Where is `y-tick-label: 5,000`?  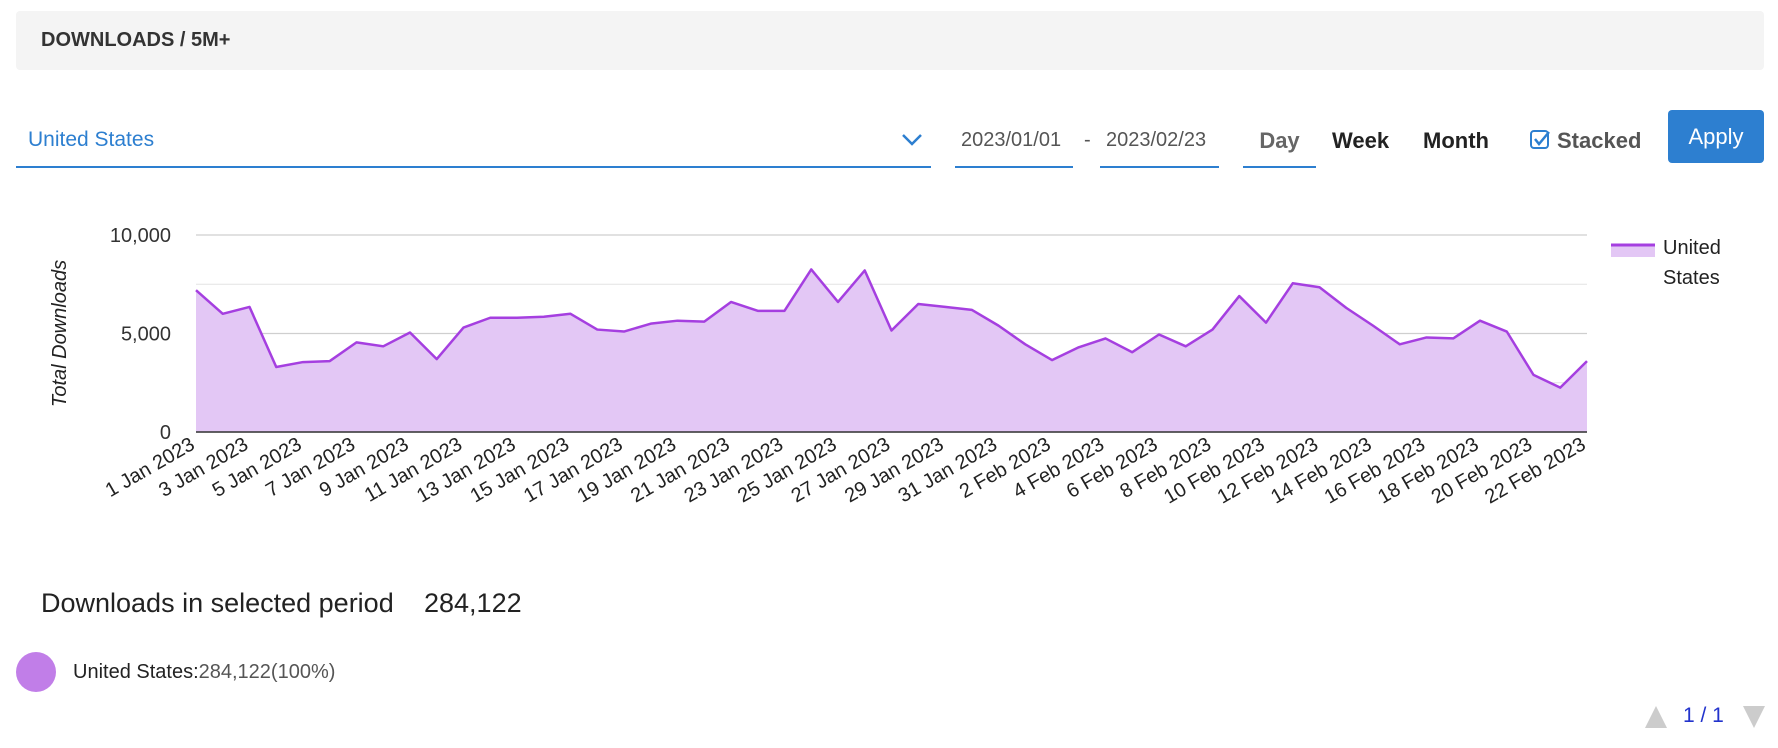 y-tick-label: 5,000 is located at coordinates (146, 335).